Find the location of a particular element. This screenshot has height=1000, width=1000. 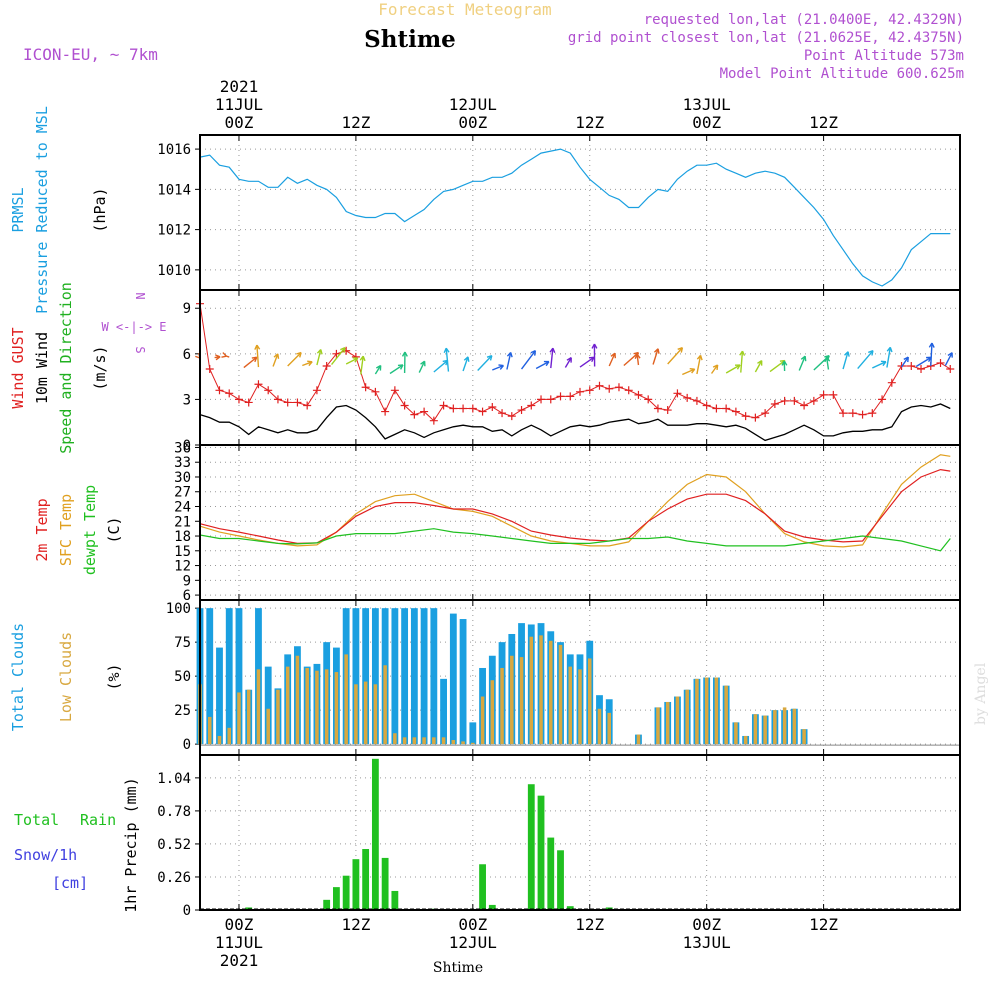

y-tick-label: 1016 is located at coordinates (174, 150).